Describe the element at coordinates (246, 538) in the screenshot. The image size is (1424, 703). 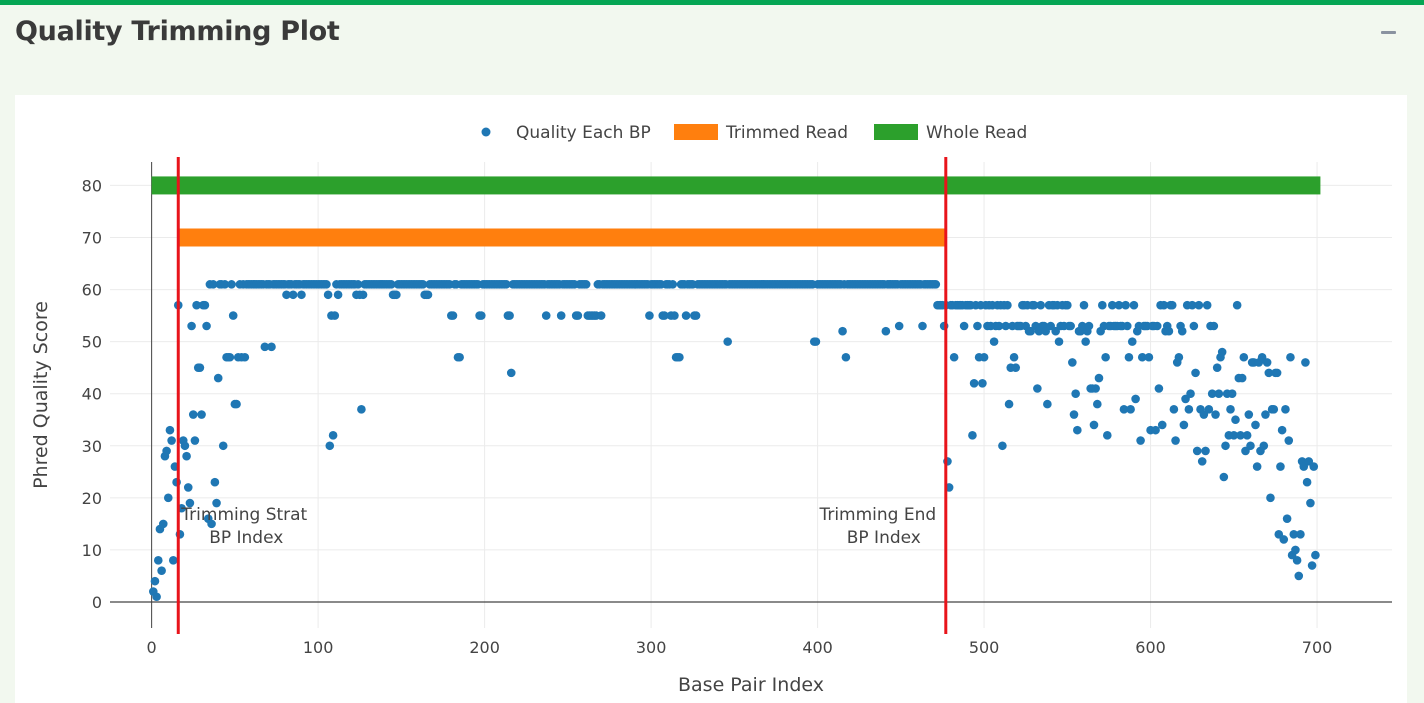
I see `trim-start-annotation: BP Index` at that location.